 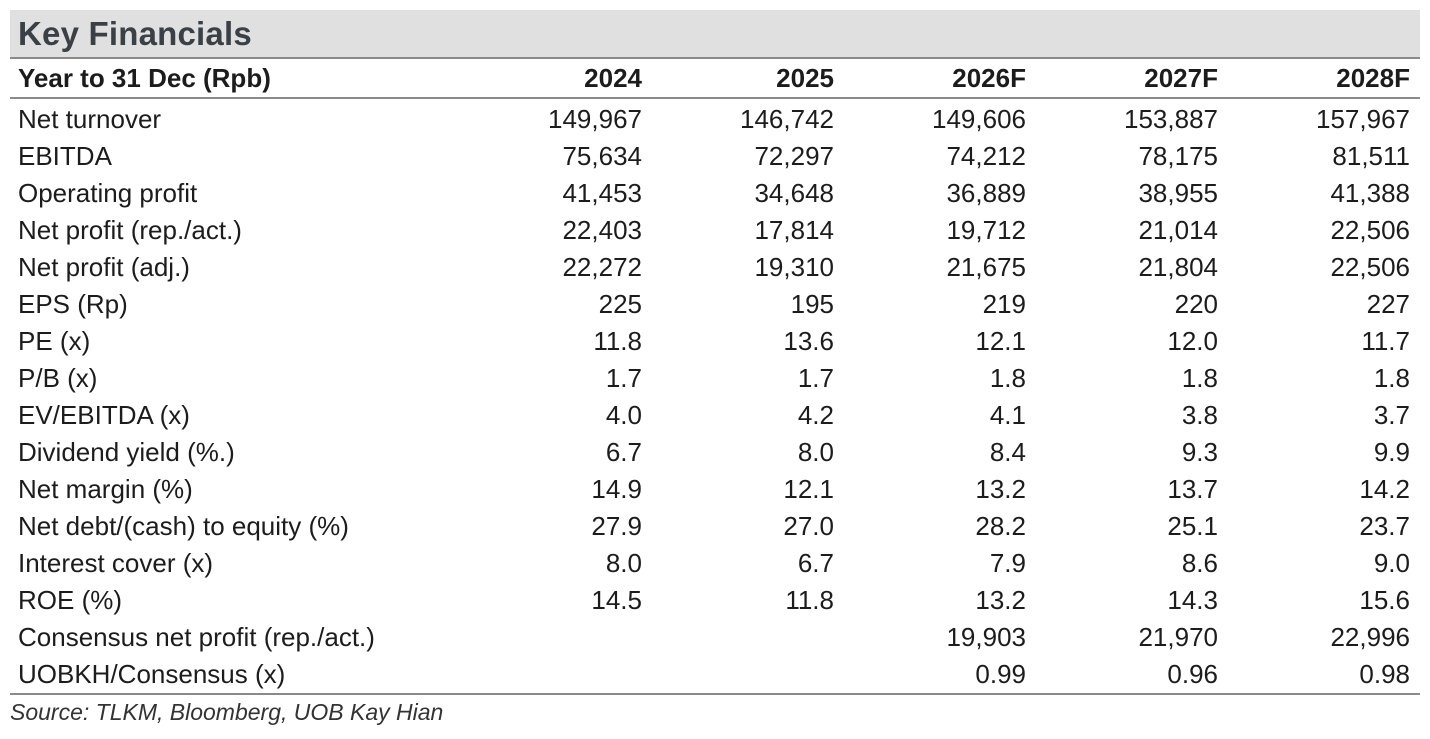 I want to click on table-row: EPS (Rp) 225 195 219 220 227, so click(x=715, y=304).